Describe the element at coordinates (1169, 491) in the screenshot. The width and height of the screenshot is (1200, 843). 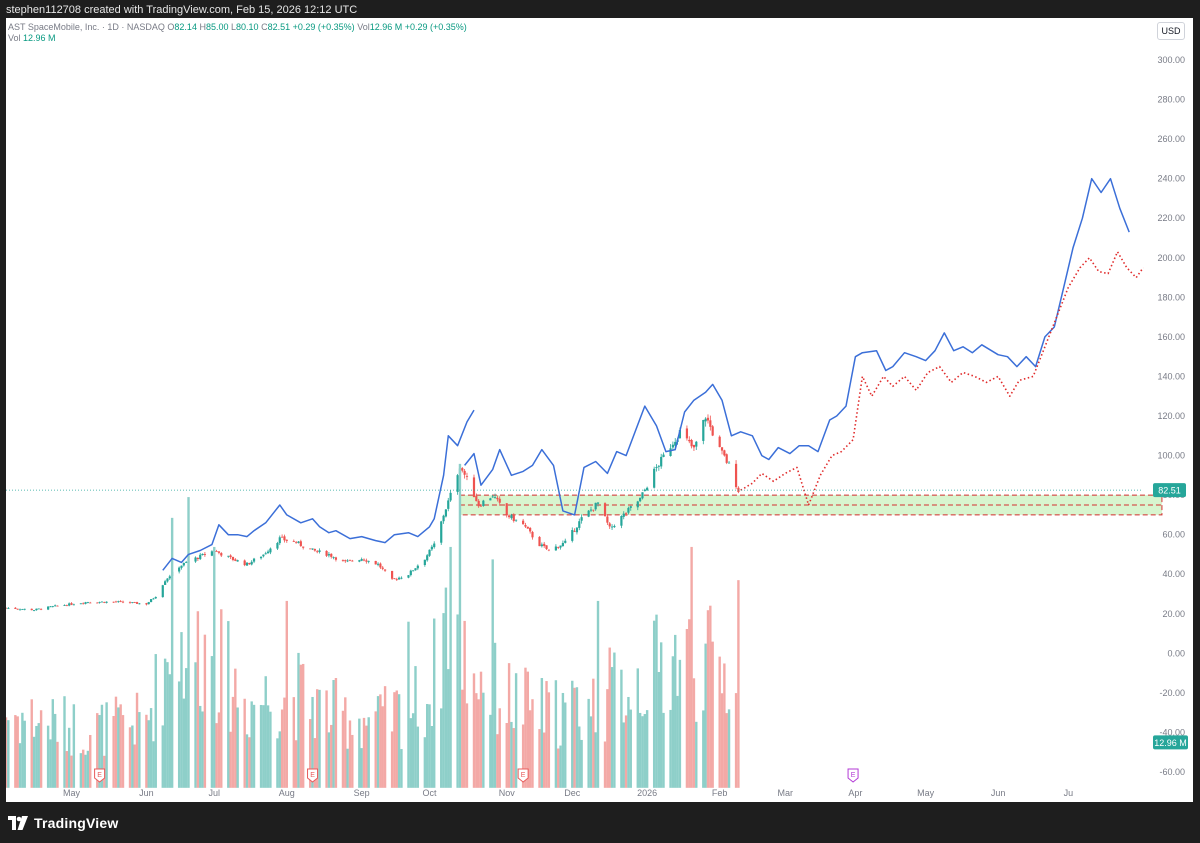
I see `last-price-label: 82.51` at that location.